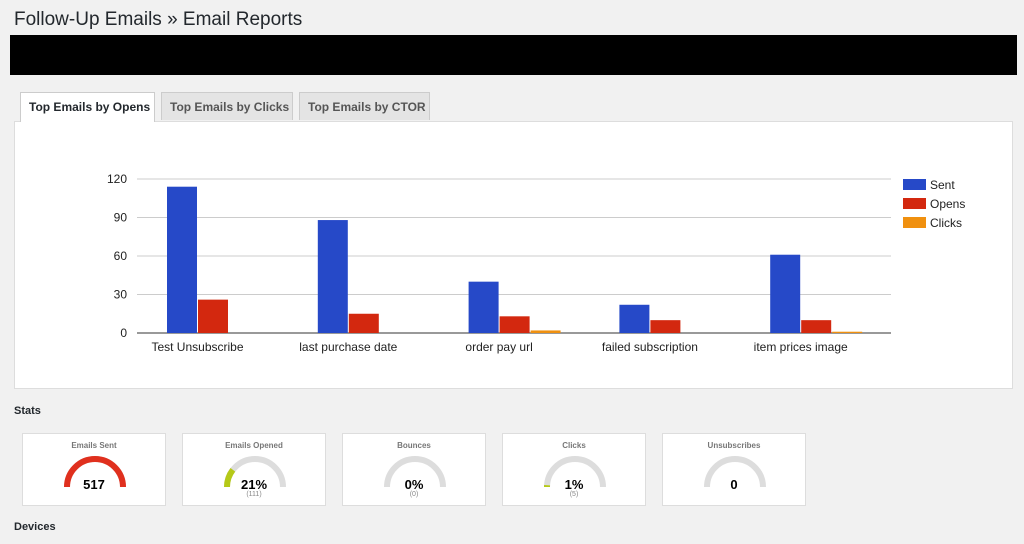  I want to click on stat-card-clicks: Clicks 1% (5), so click(574, 469).